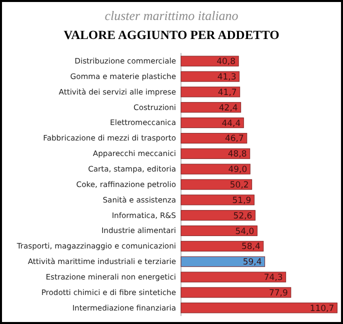 The image size is (343, 324). Describe the element at coordinates (322, 309) in the screenshot. I see `data-label: 110,7` at that location.